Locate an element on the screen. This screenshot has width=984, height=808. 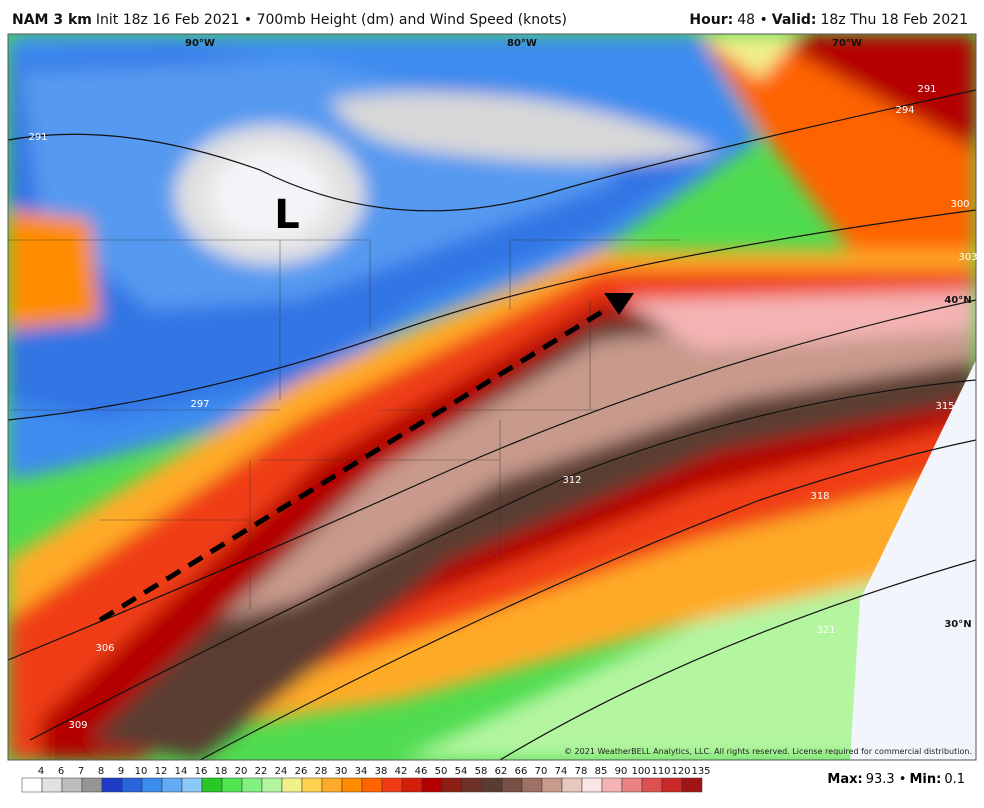
contour-label: 306 is located at coordinates (104, 648).